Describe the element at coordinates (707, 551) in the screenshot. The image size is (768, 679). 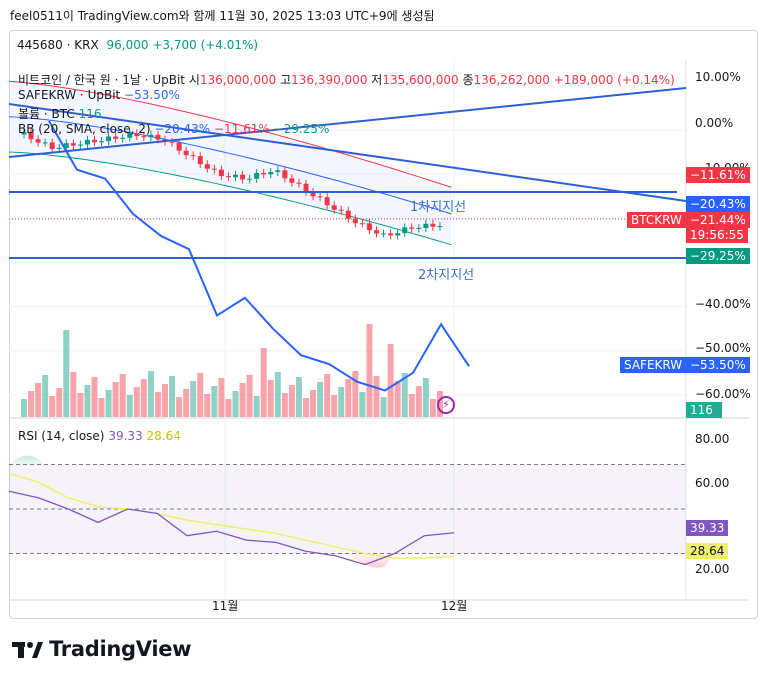
I see `rsi-ma-badge: 28.64` at that location.